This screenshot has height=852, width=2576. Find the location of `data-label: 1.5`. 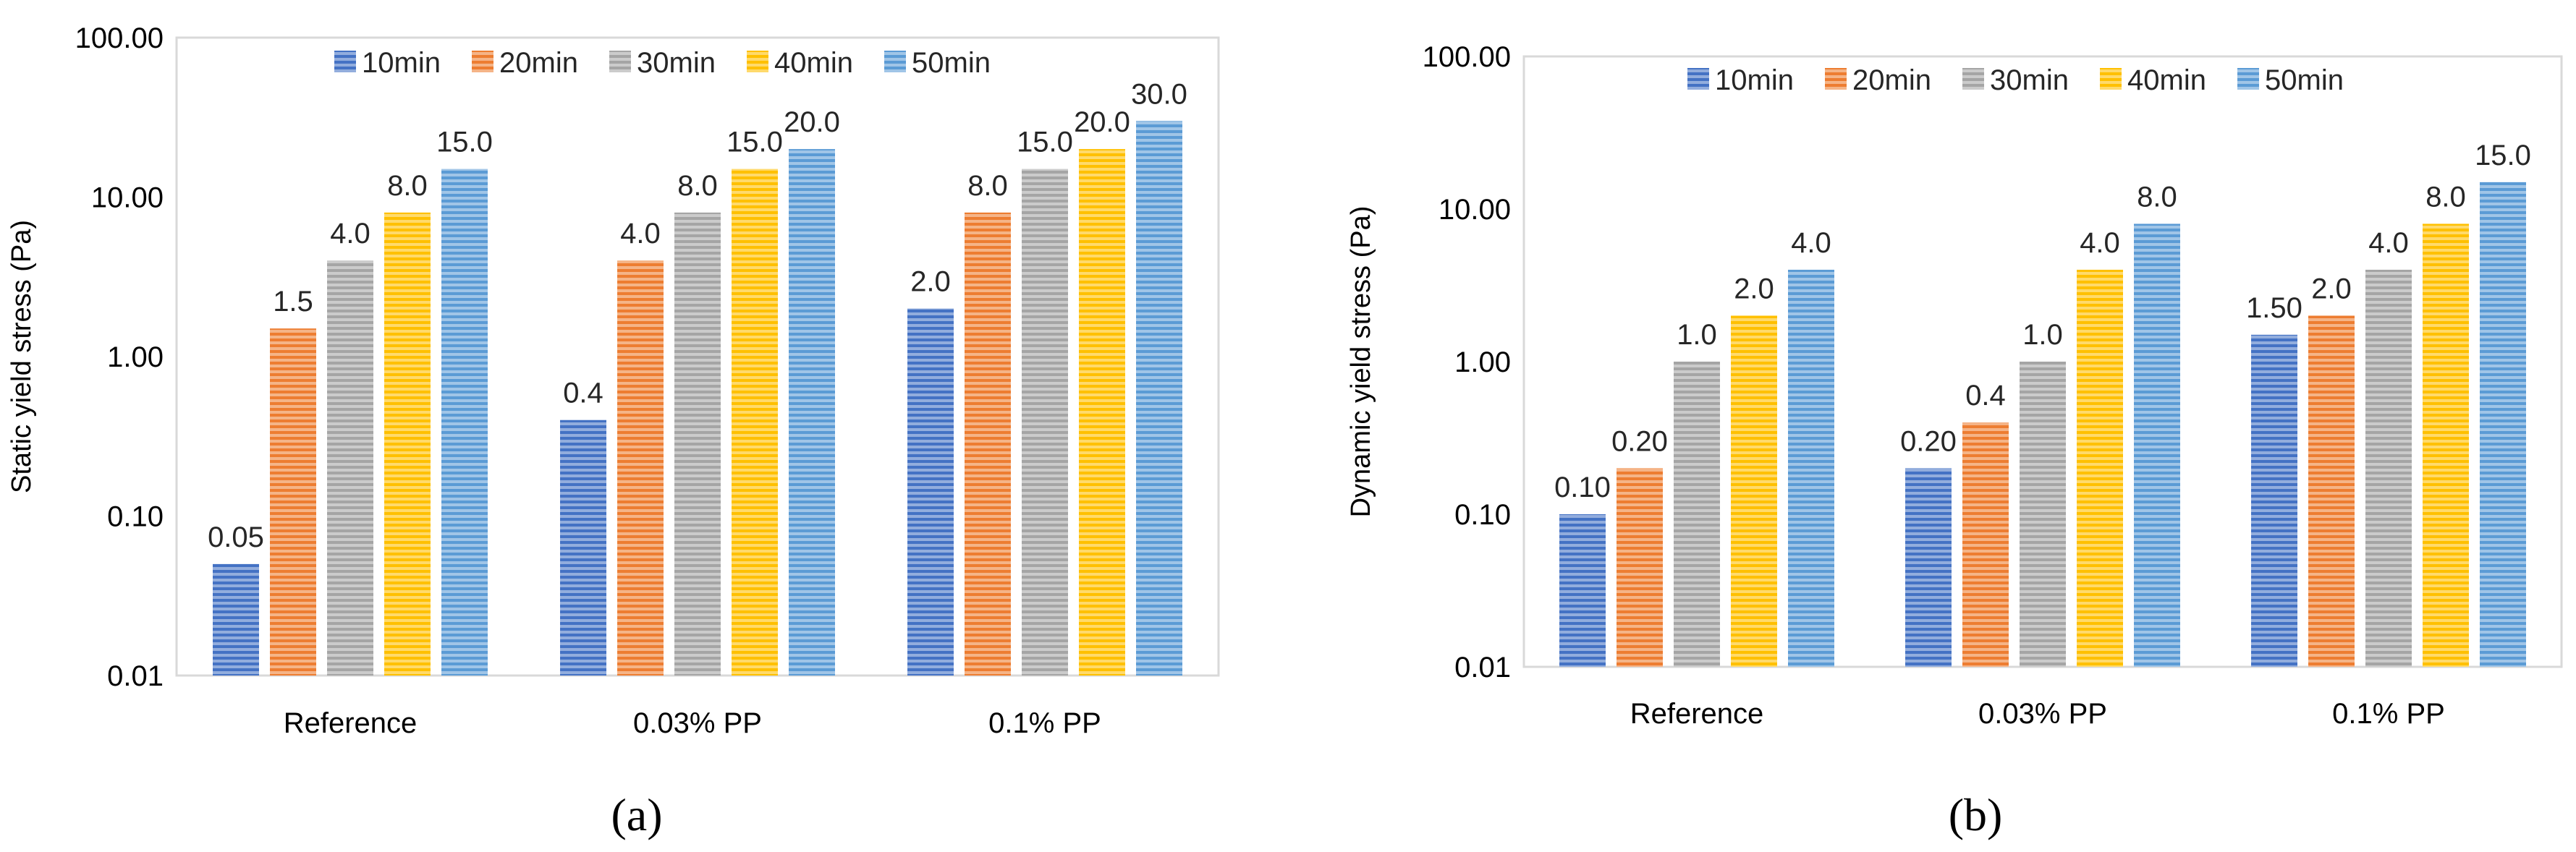

data-label: 1.5 is located at coordinates (293, 302).